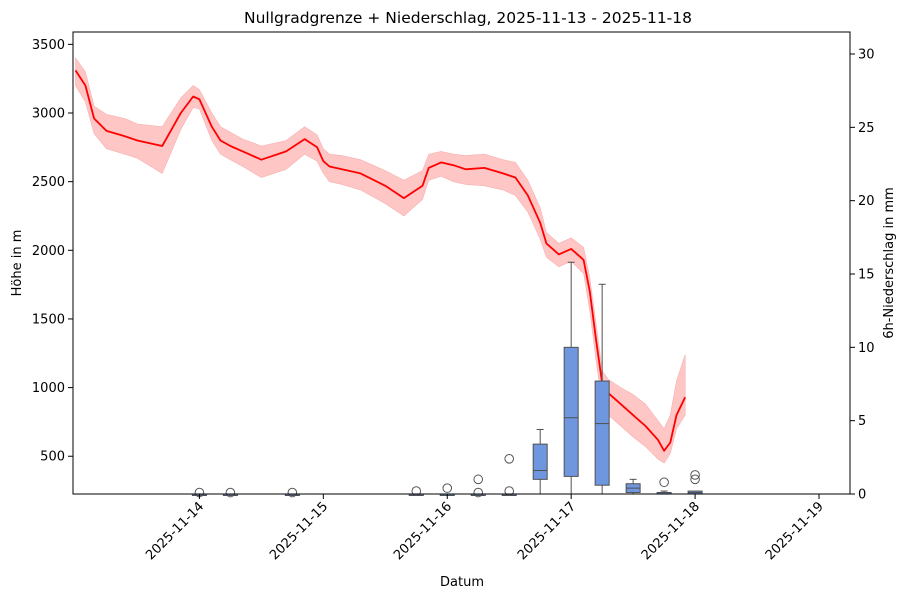  Describe the element at coordinates (866, 55) in the screenshot. I see `y2-tick-label-6: 30` at that location.